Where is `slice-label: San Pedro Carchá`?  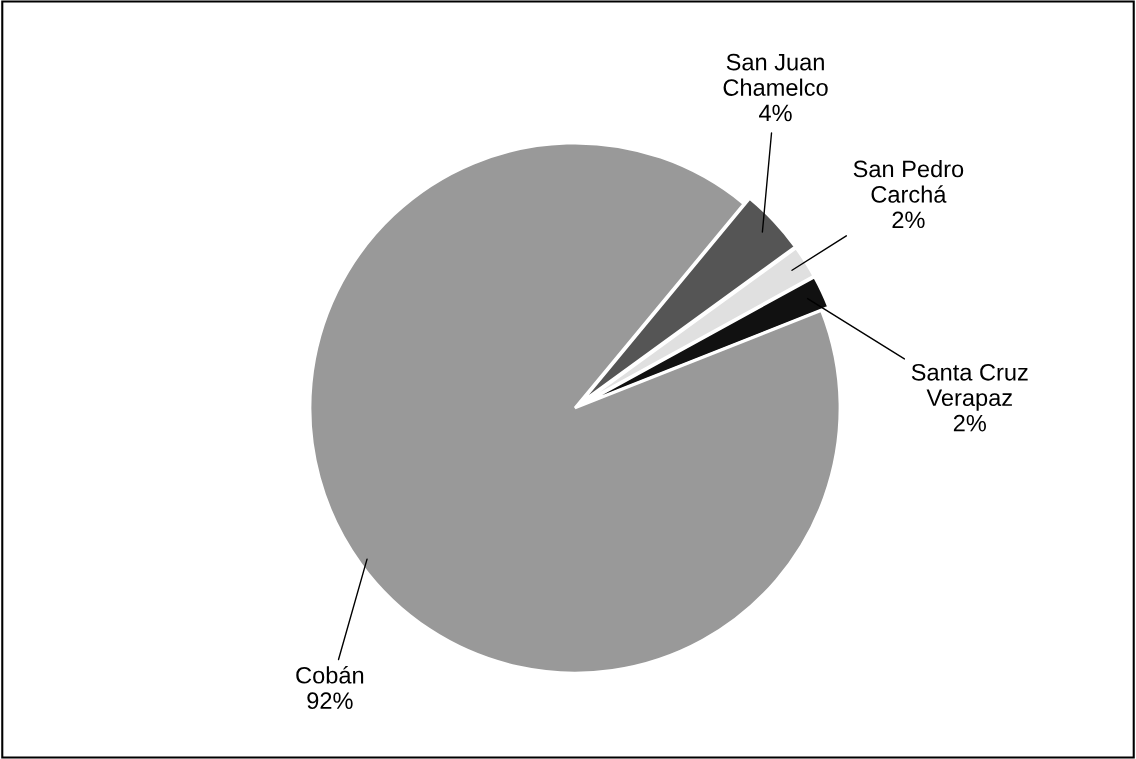 slice-label: San Pedro Carchá is located at coordinates (908, 181).